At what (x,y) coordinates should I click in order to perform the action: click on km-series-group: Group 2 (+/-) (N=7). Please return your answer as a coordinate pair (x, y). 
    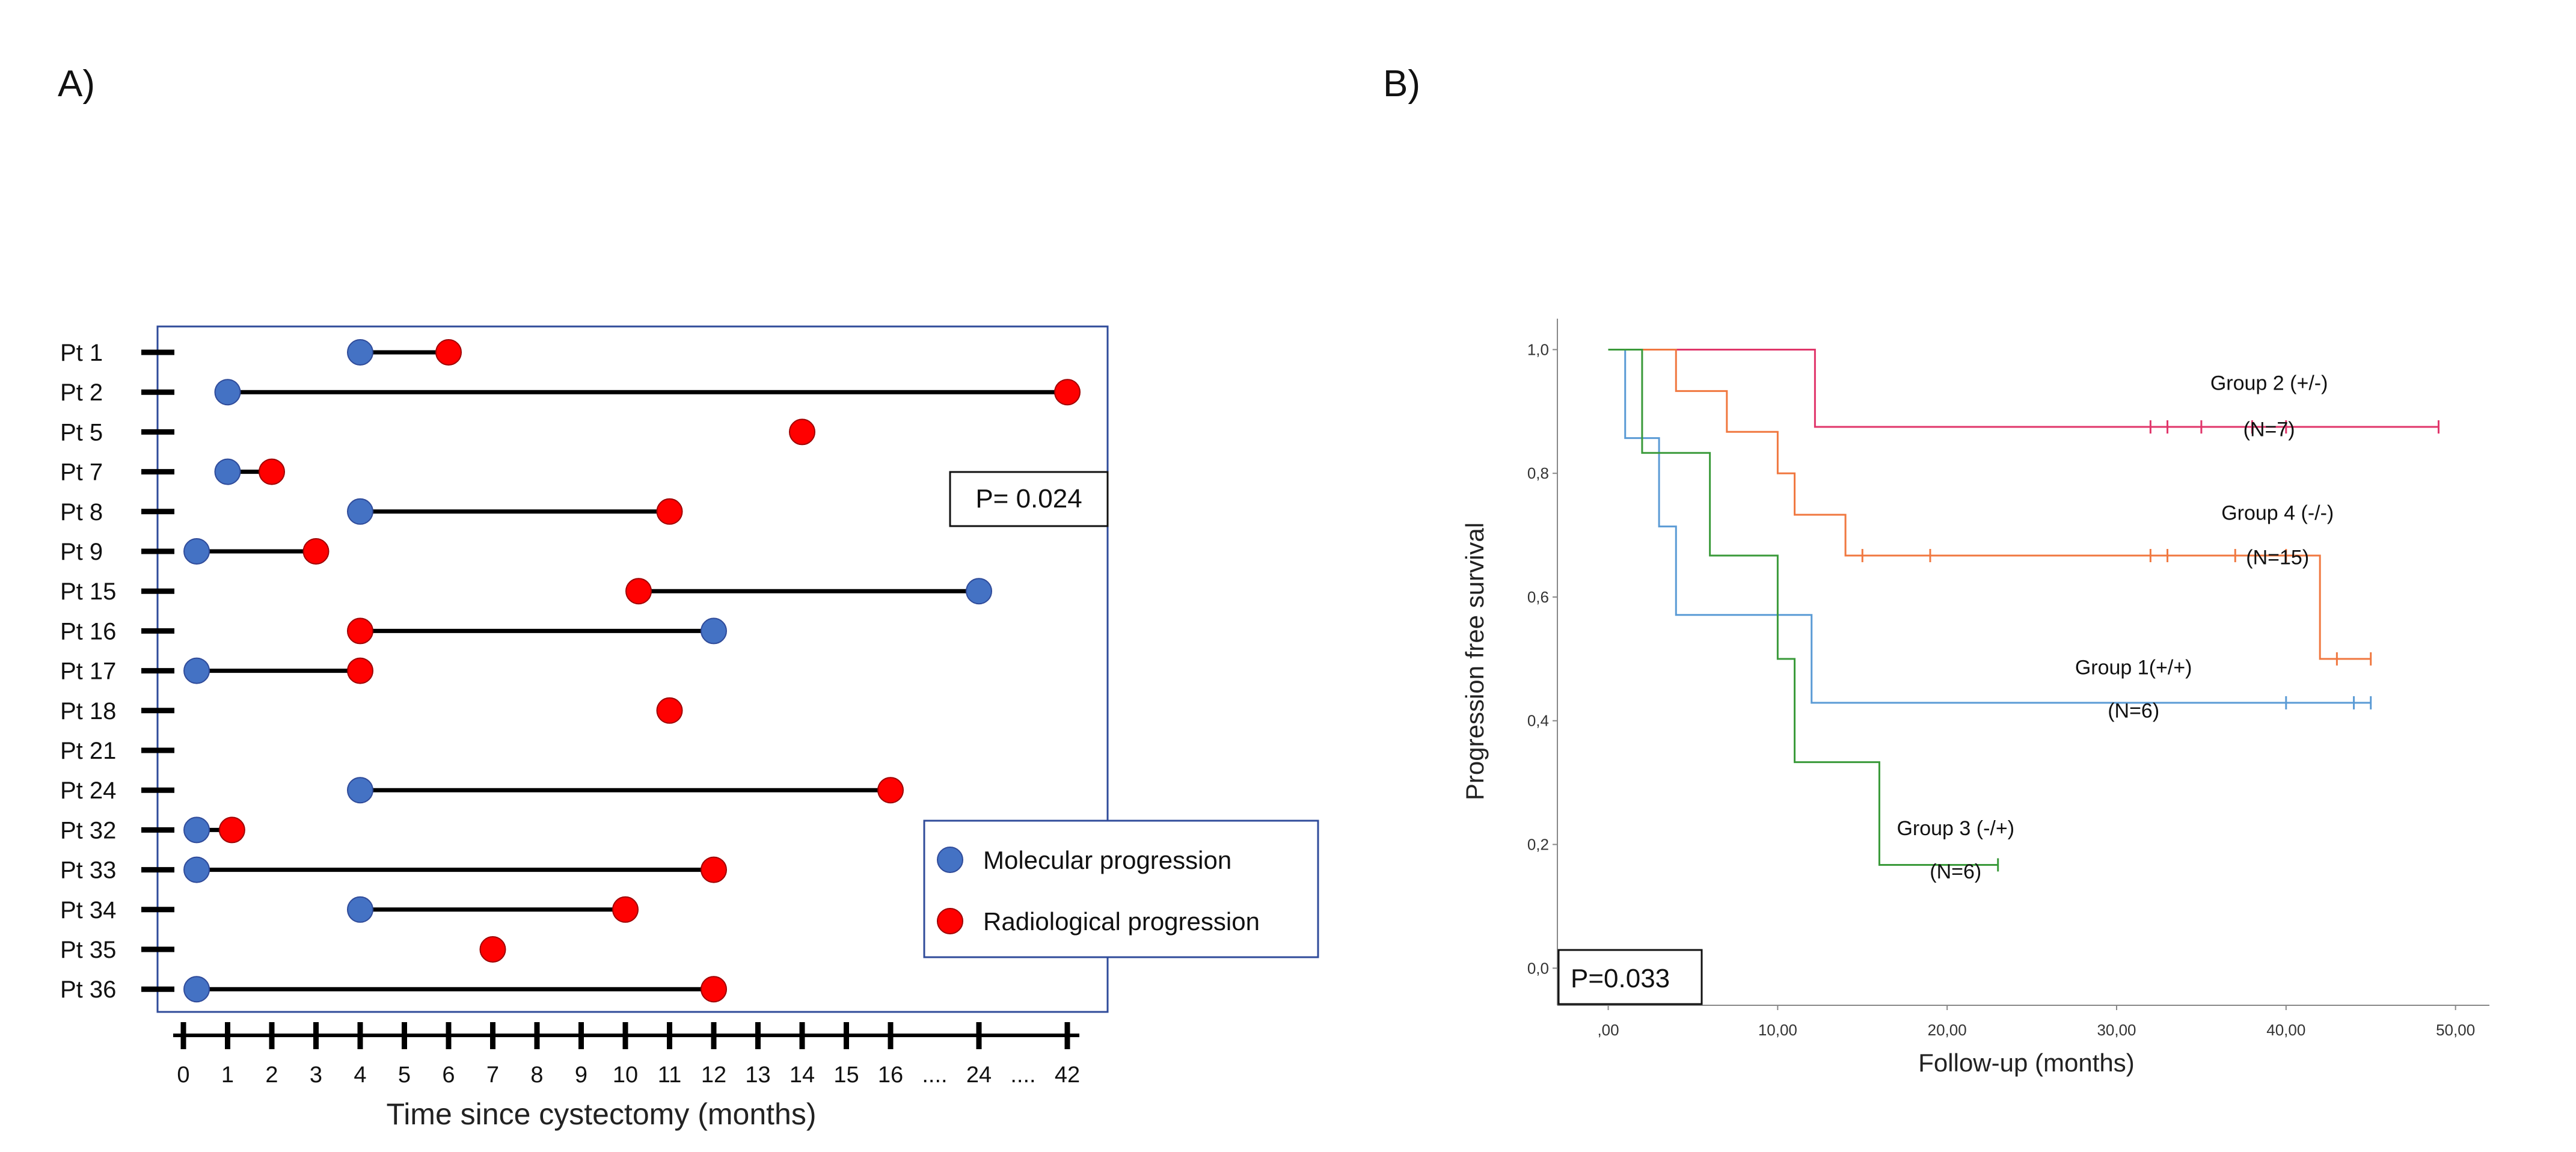
    Looking at the image, I should click on (2024, 394).